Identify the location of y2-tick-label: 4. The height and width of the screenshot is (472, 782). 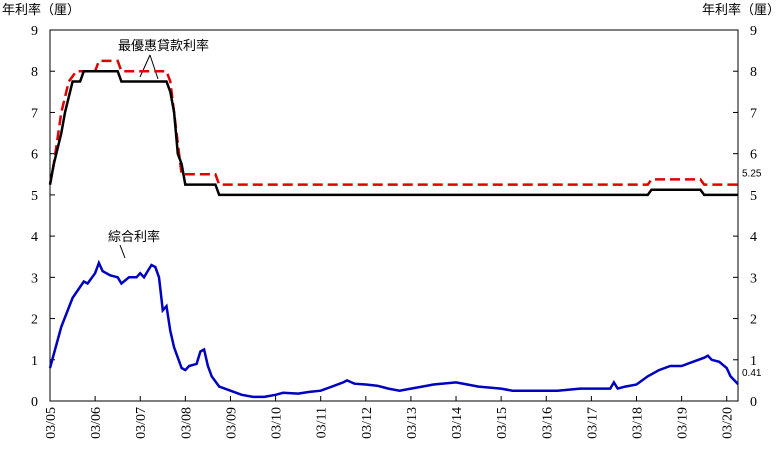
(753, 237).